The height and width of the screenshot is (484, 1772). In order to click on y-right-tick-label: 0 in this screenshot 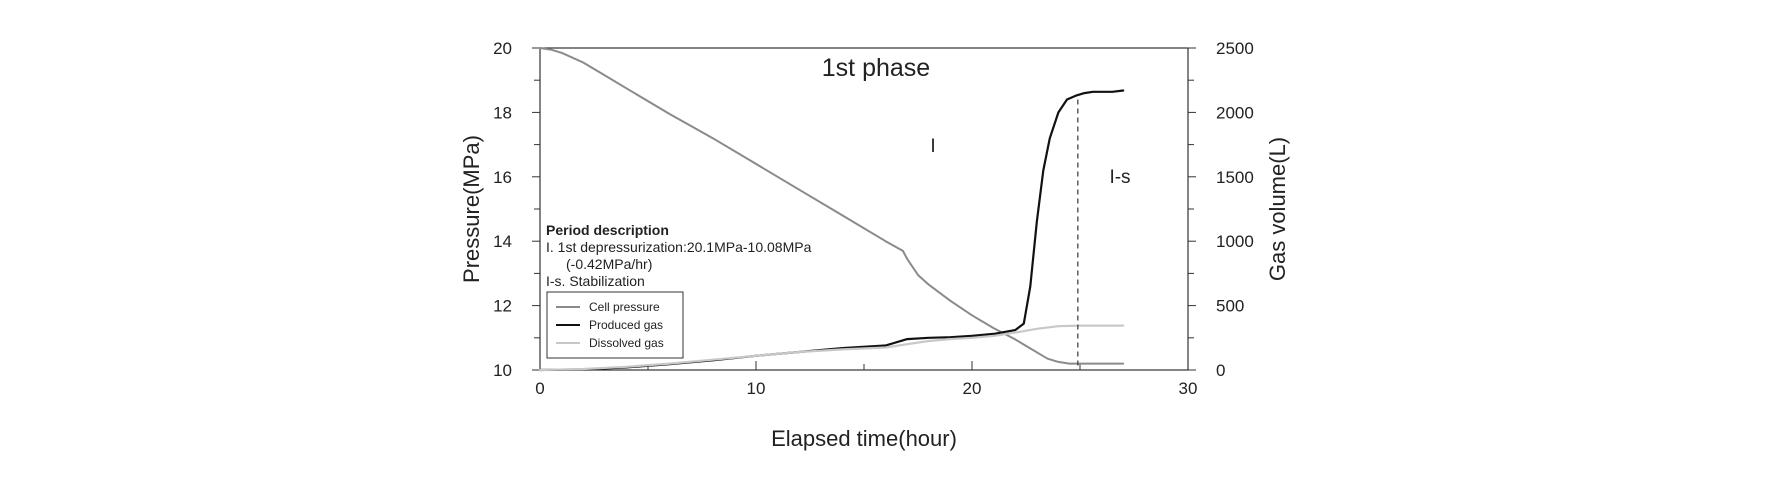, I will do `click(1220, 370)`.